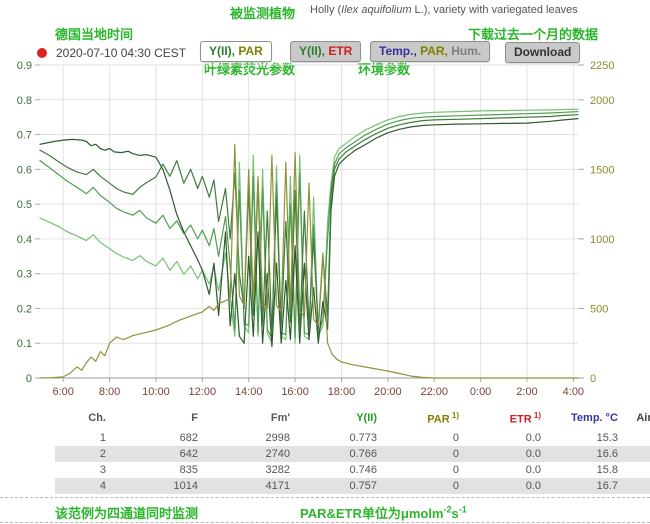 The image size is (650, 524). Describe the element at coordinates (24, 101) in the screenshot. I see `svg-text: 0.8` at that location.